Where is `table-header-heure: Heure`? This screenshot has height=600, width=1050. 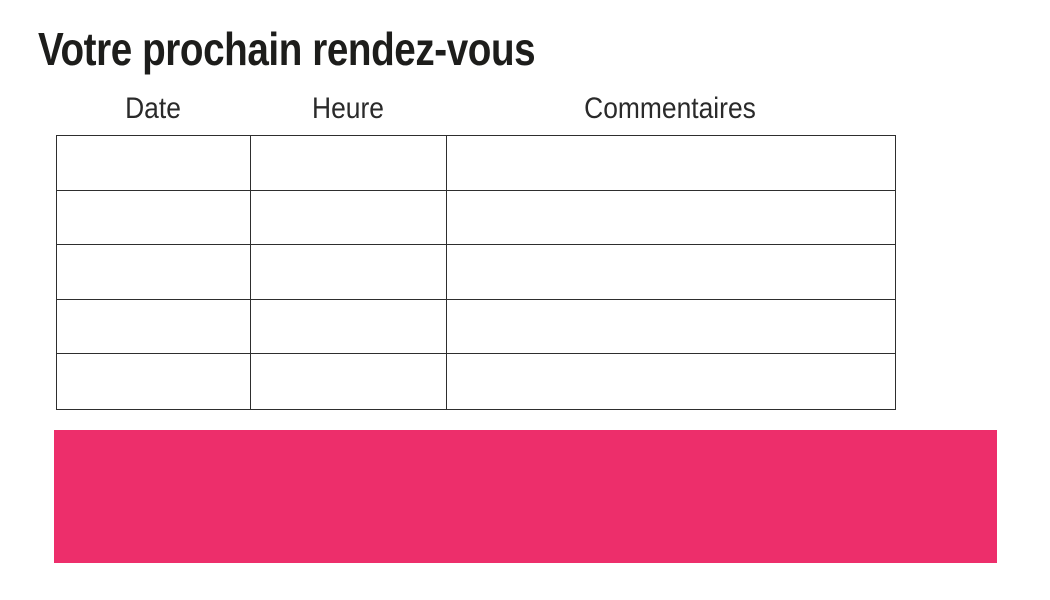 table-header-heure: Heure is located at coordinates (348, 108).